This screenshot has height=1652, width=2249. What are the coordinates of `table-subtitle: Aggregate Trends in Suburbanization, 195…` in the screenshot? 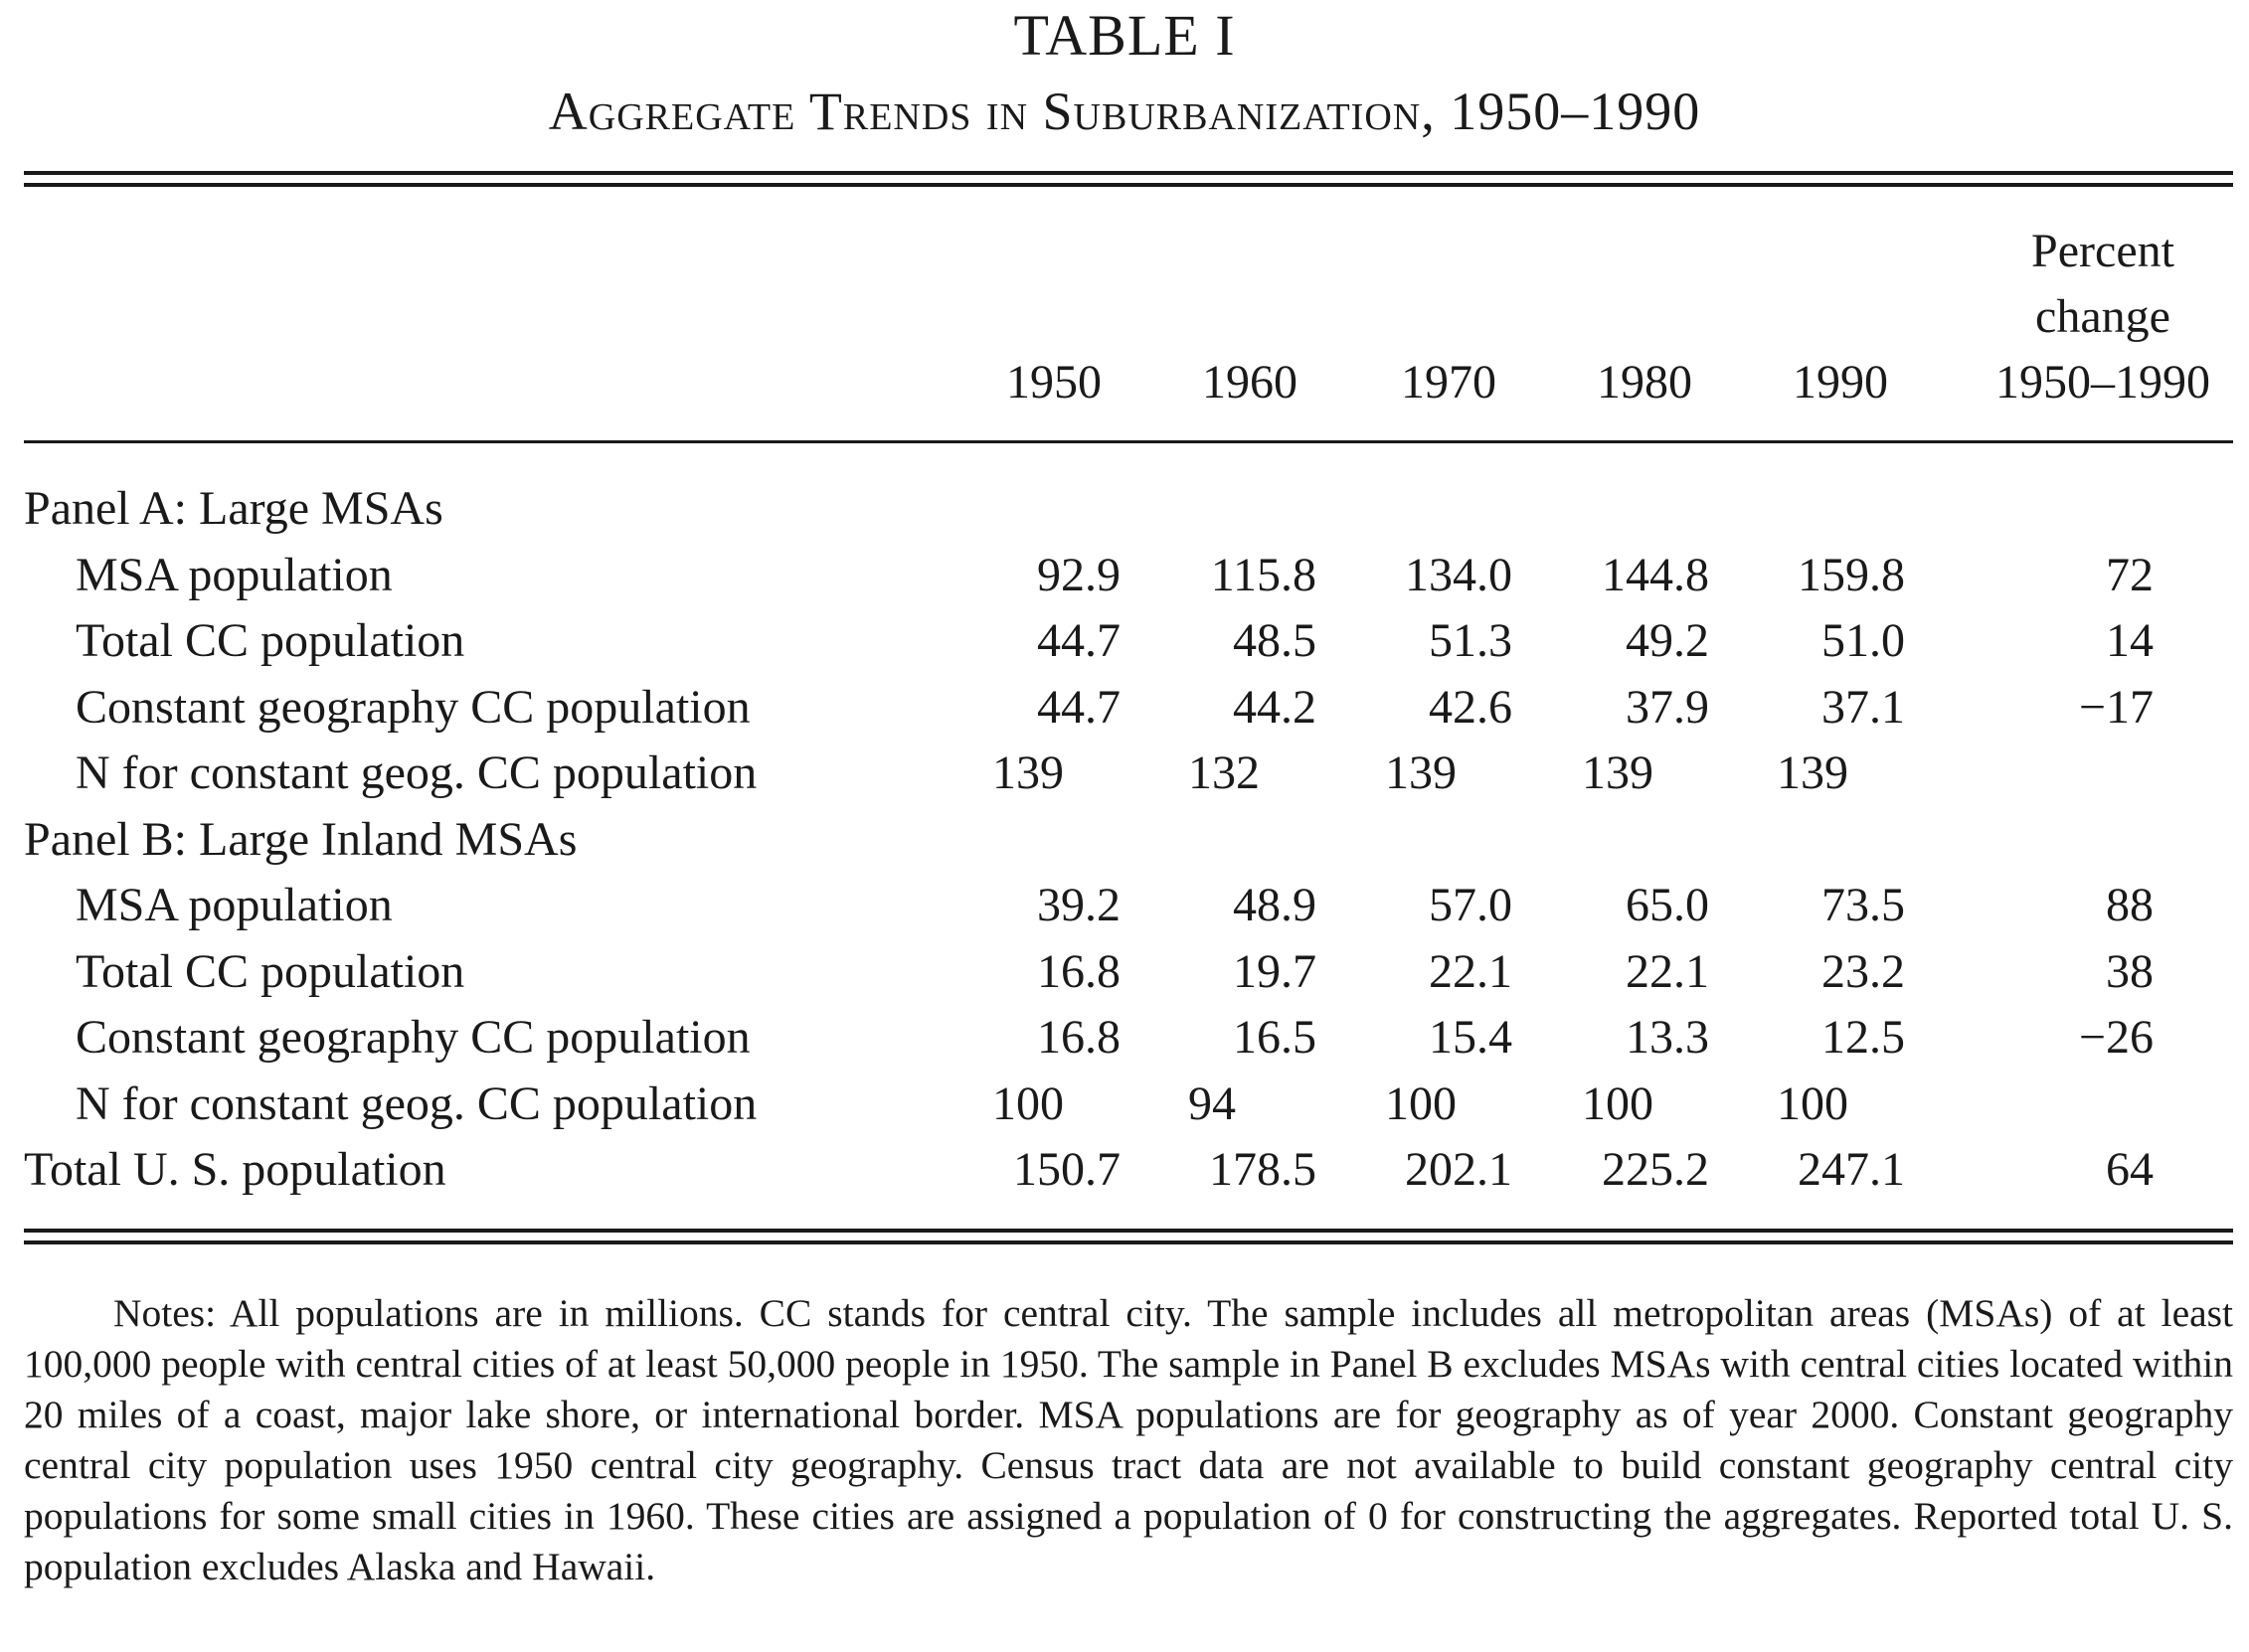 It's located at (1124, 111).